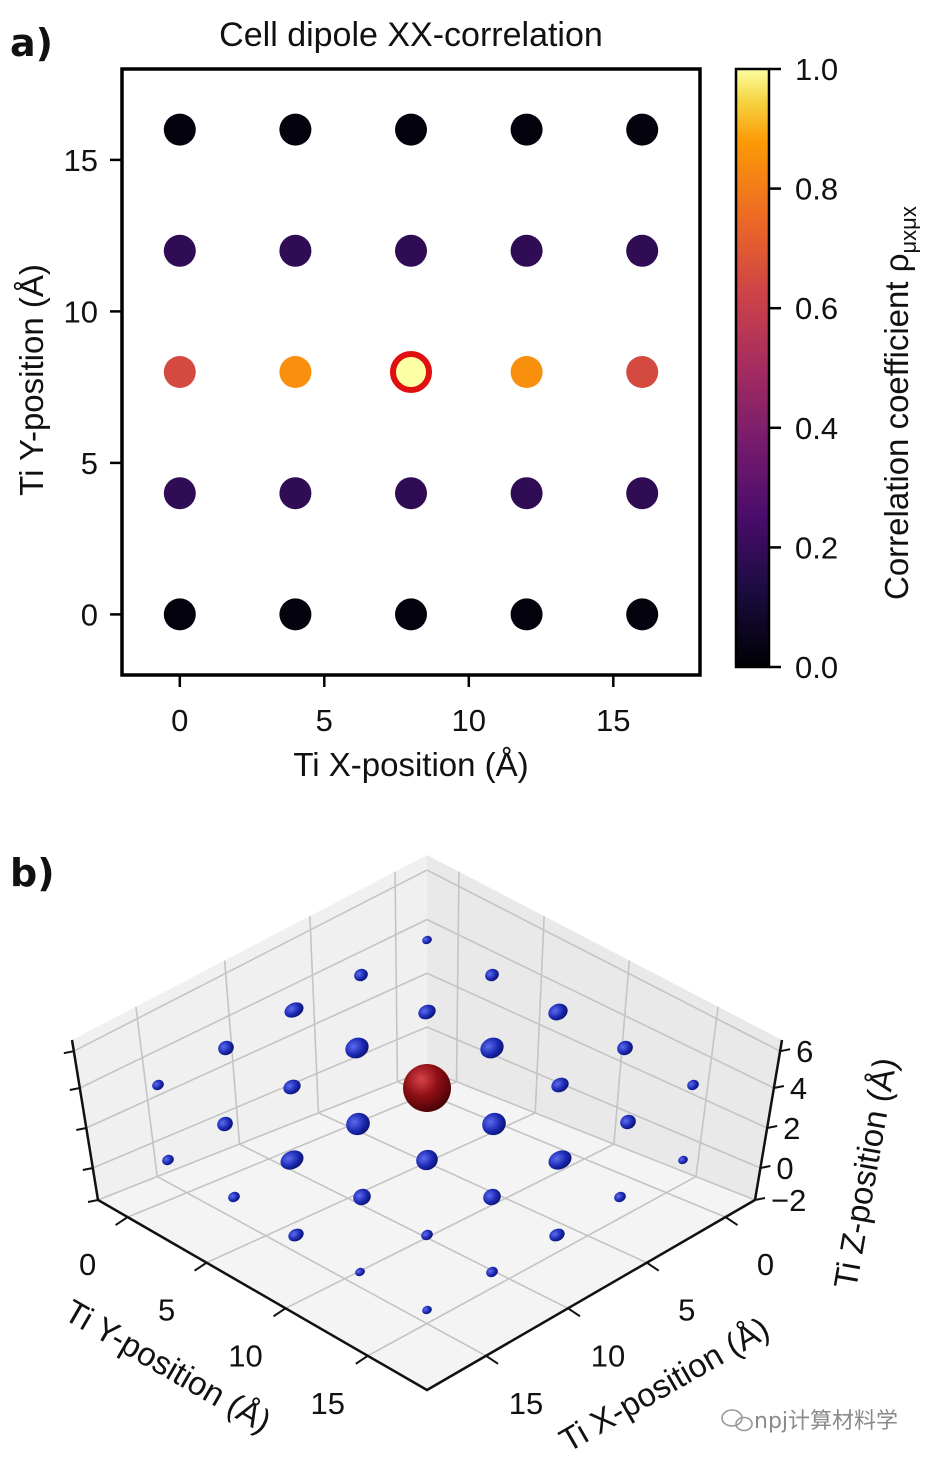 The height and width of the screenshot is (1462, 935). I want to click on x-tick-label: 0, so click(179, 720).